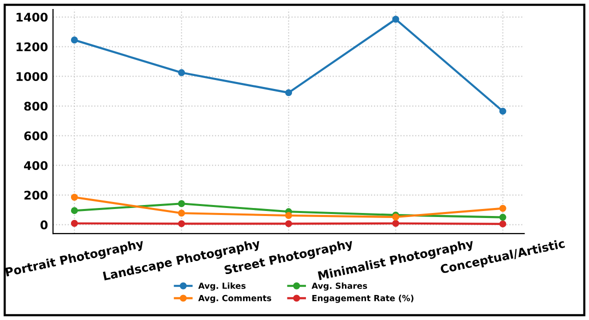  I want to click on y-tick-label: 1200, so click(32, 47).